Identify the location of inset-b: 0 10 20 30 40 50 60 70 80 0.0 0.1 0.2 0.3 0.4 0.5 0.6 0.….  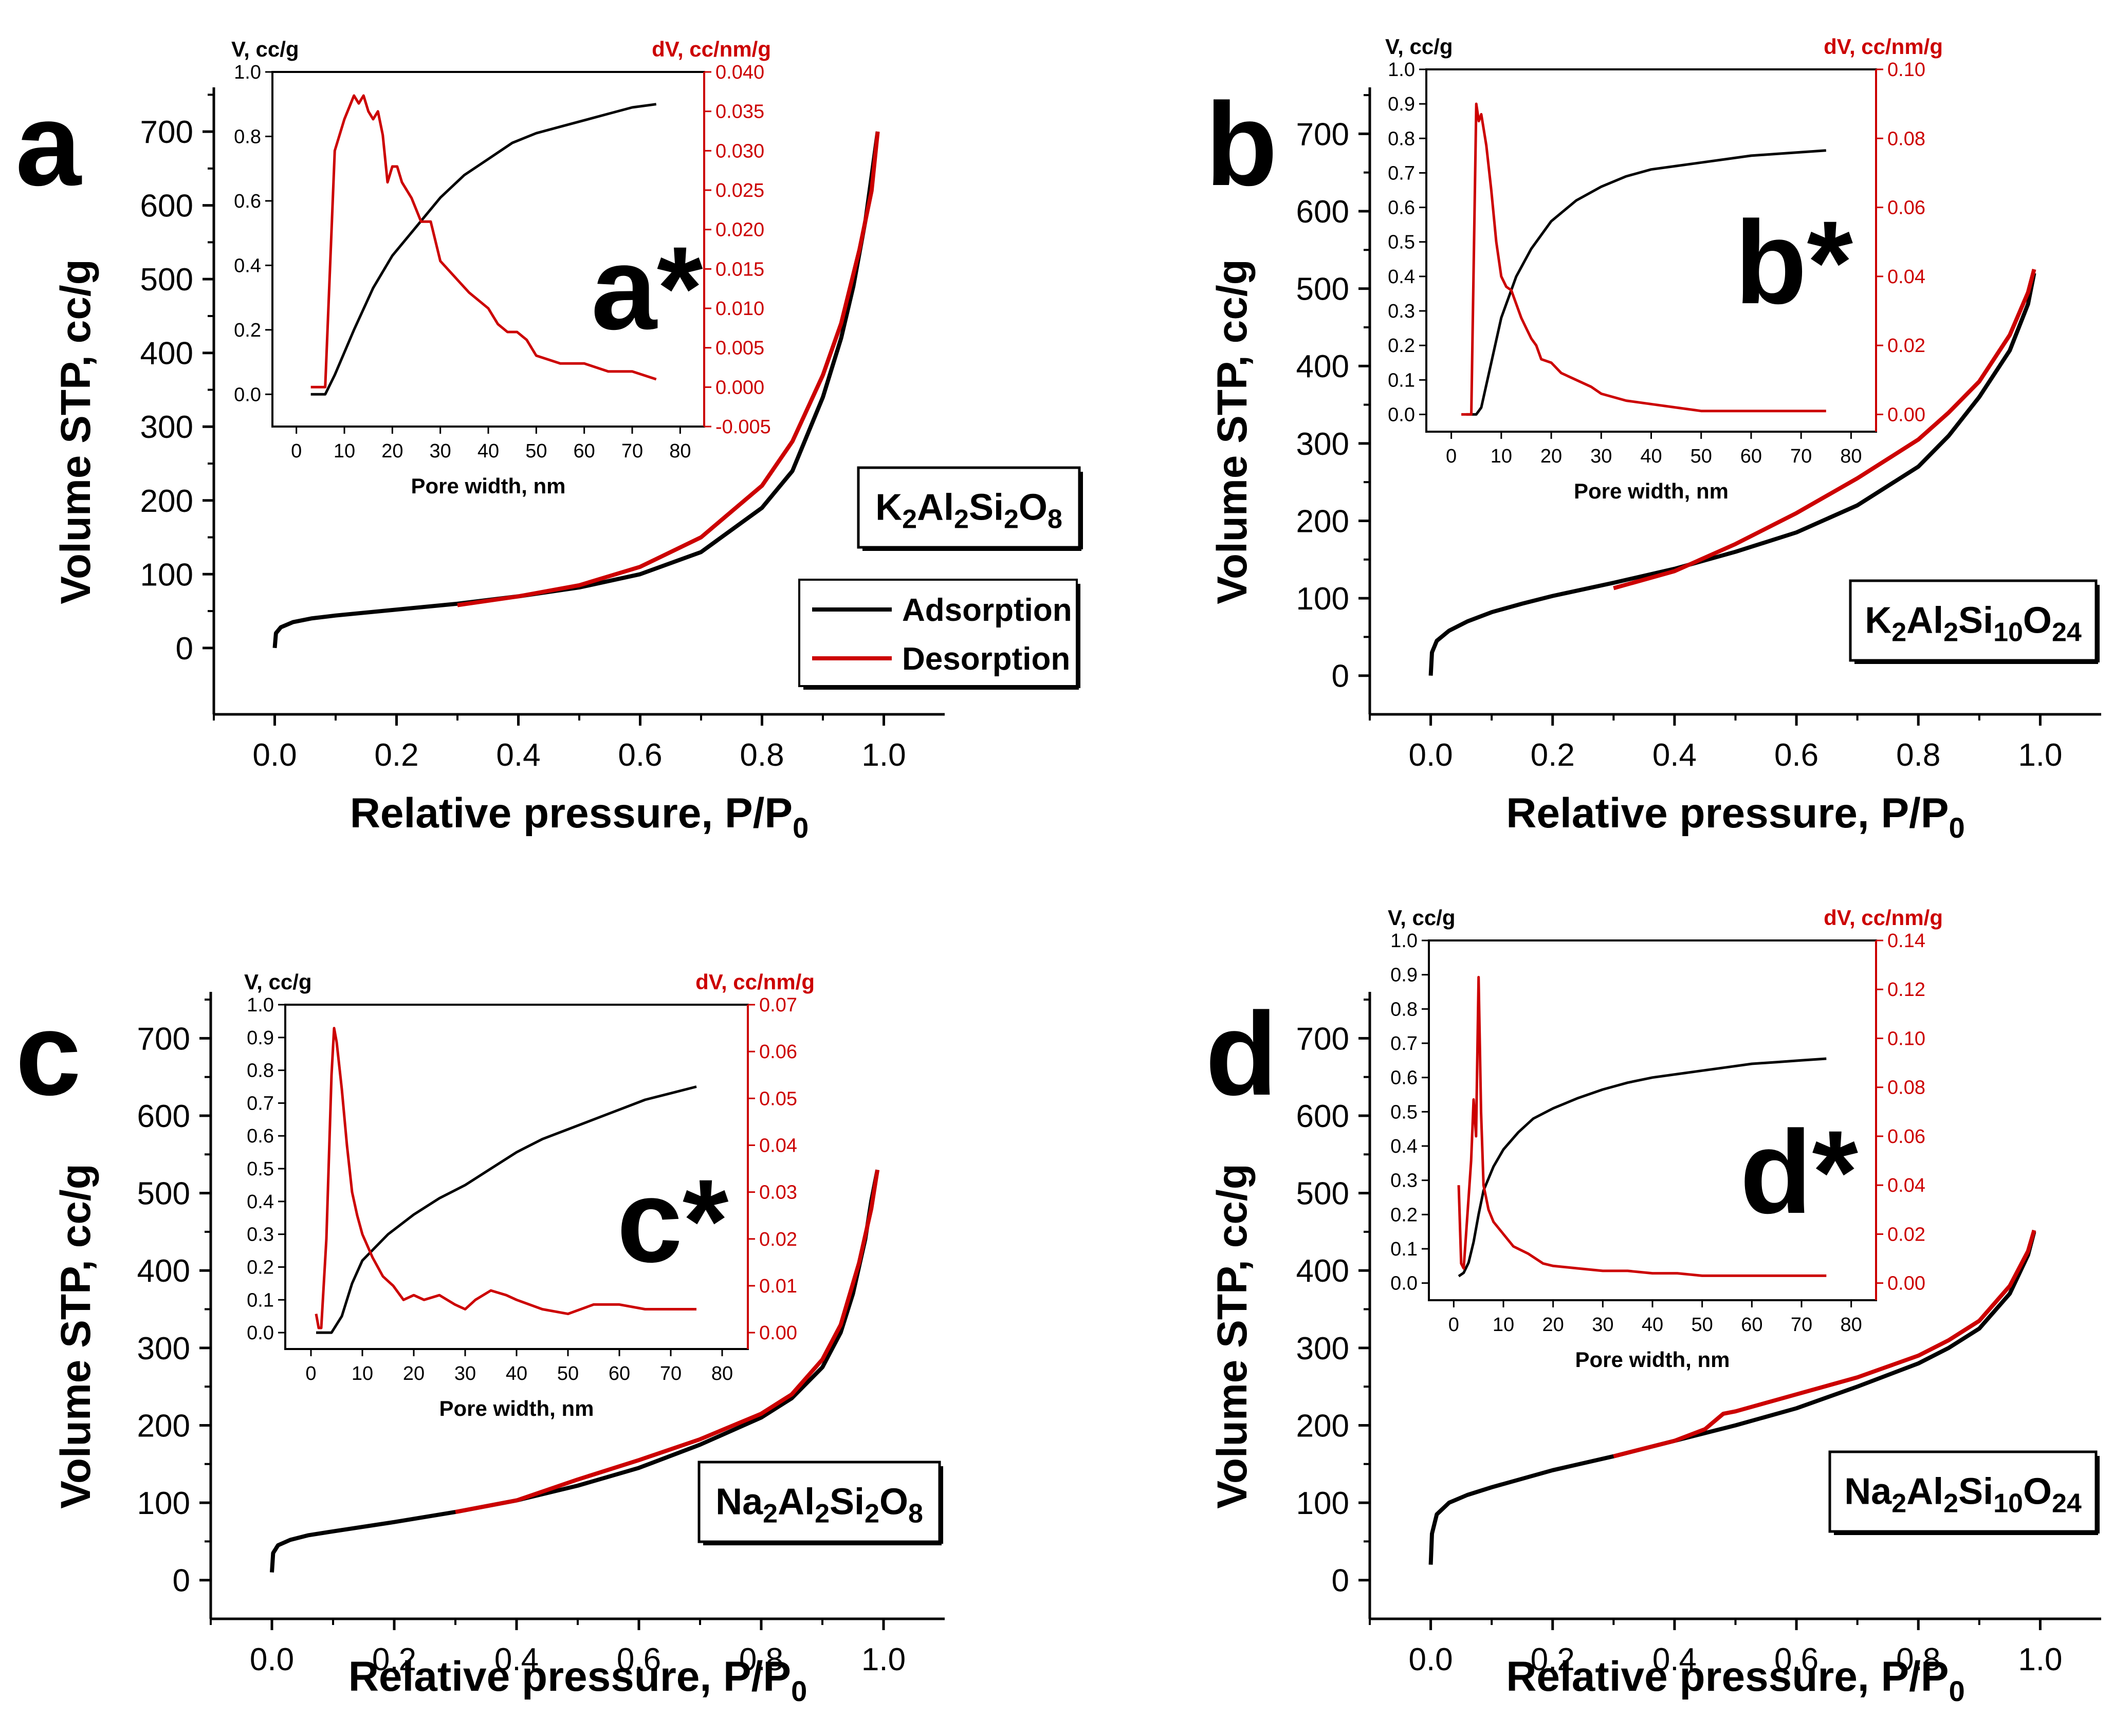
(1664, 268).